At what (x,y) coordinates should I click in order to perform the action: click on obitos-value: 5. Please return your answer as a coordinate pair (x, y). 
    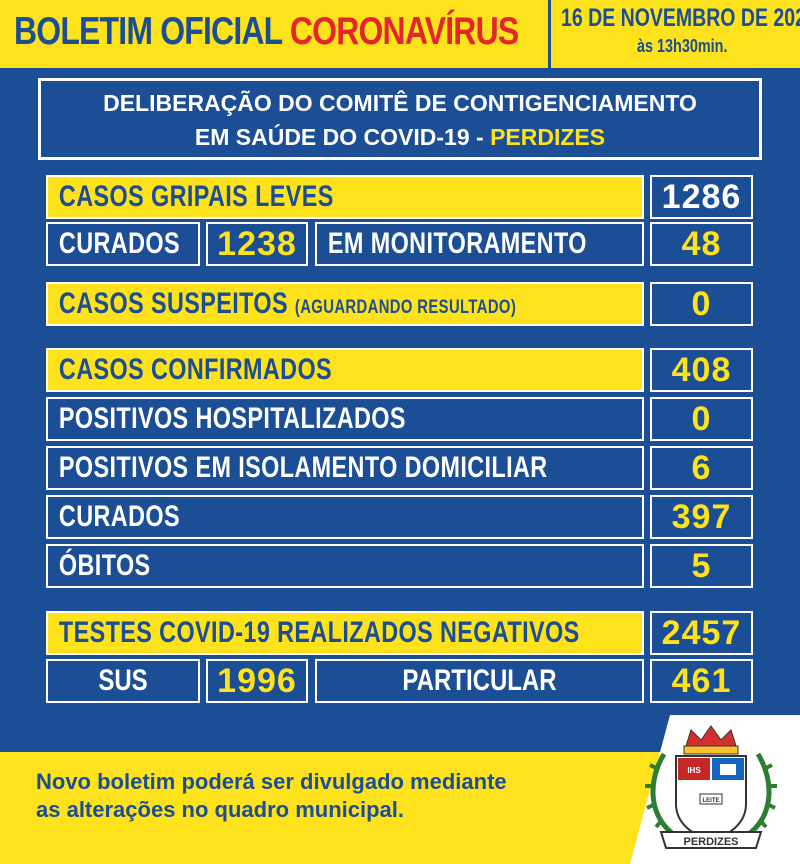
    Looking at the image, I should click on (701, 565).